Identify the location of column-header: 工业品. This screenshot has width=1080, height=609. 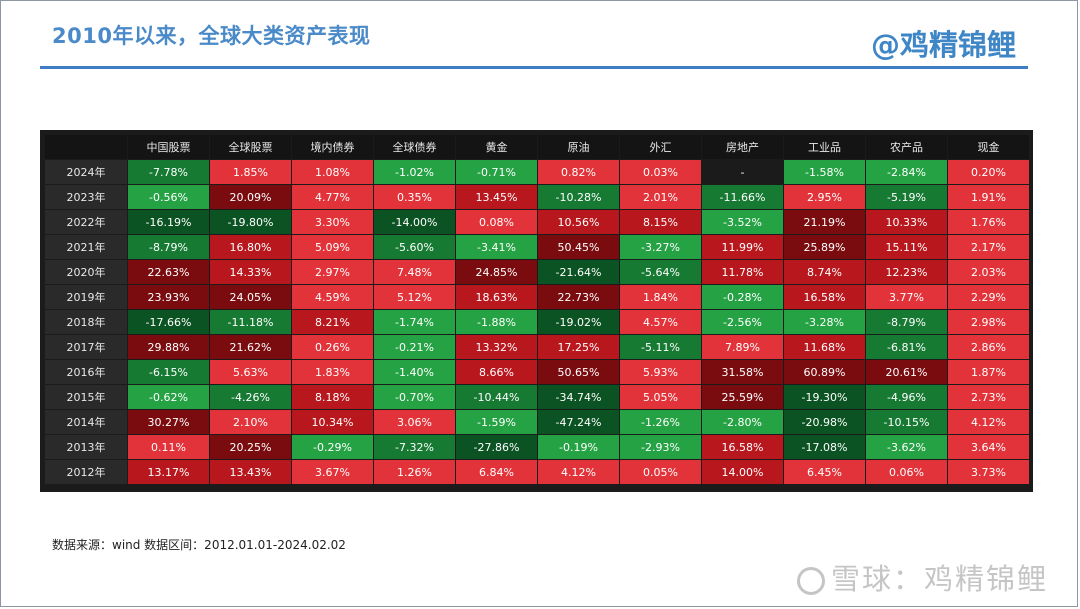
(824, 147).